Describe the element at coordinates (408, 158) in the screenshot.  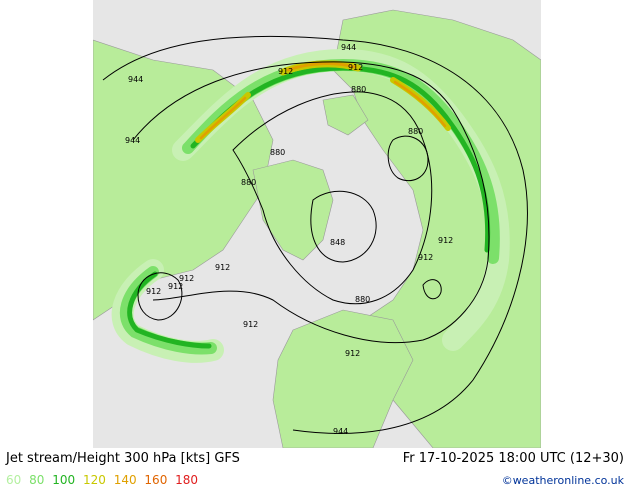
I see `contour-880-small` at that location.